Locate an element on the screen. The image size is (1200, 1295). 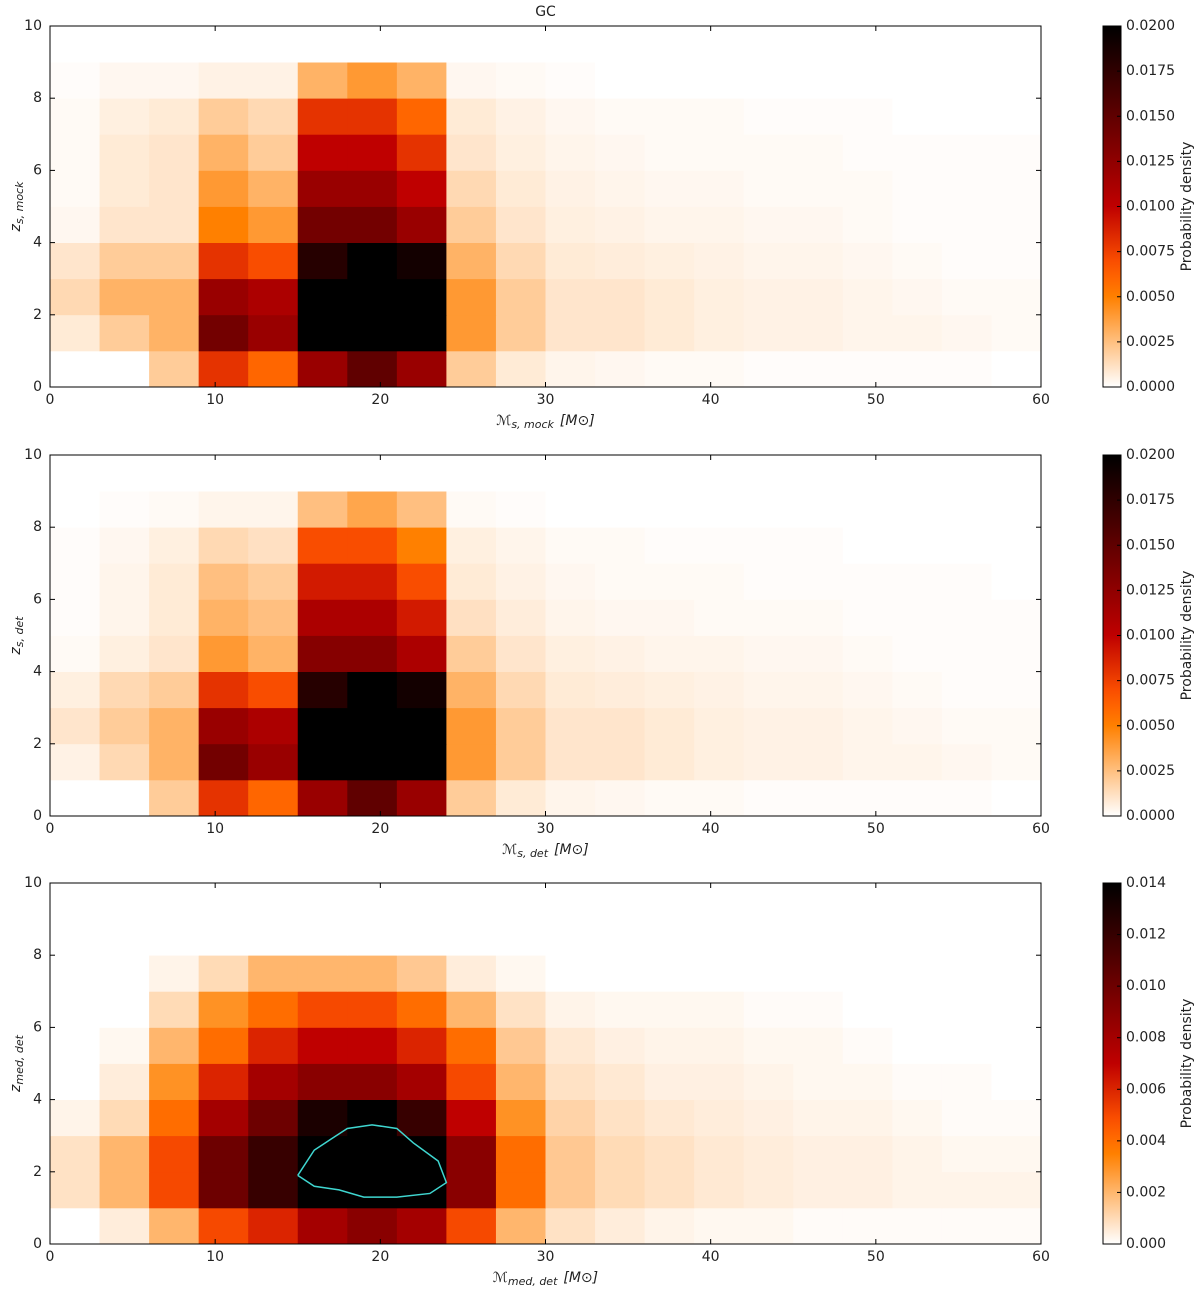
chart-title: GC is located at coordinates (545, 12).